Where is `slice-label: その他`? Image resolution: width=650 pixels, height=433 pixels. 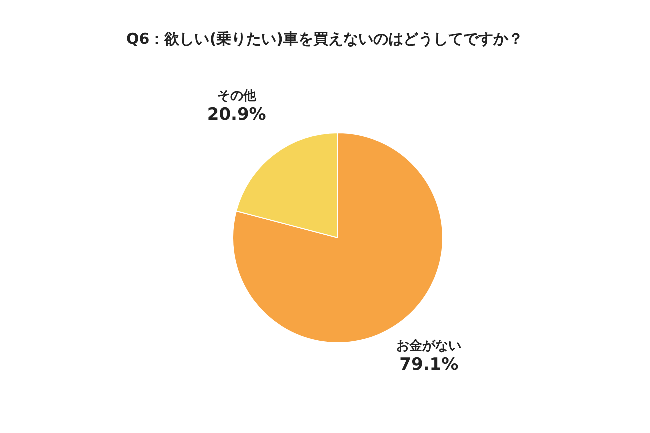
slice-label: その他 is located at coordinates (237, 96).